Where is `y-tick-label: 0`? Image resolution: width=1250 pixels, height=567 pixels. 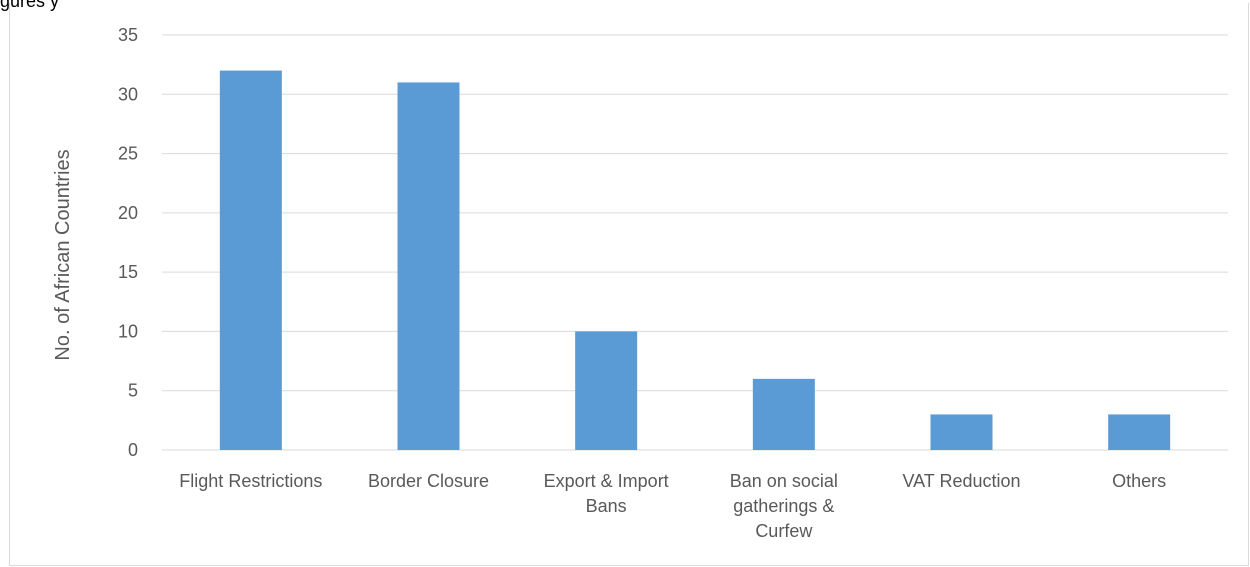
y-tick-label: 0 is located at coordinates (133, 450).